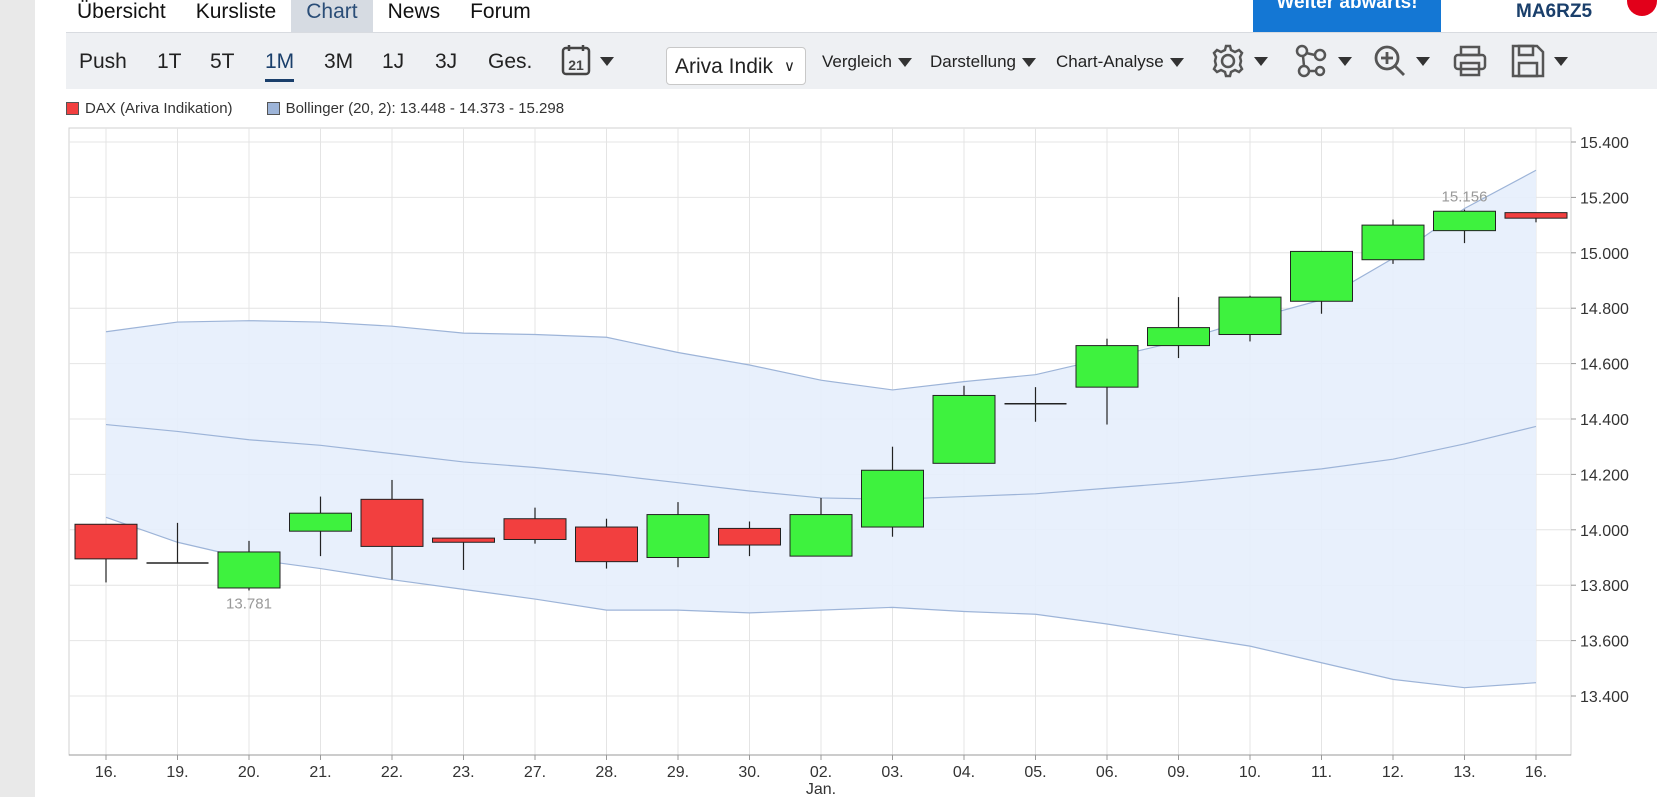  What do you see at coordinates (1542, 61) in the screenshot?
I see `save-icon` at bounding box center [1542, 61].